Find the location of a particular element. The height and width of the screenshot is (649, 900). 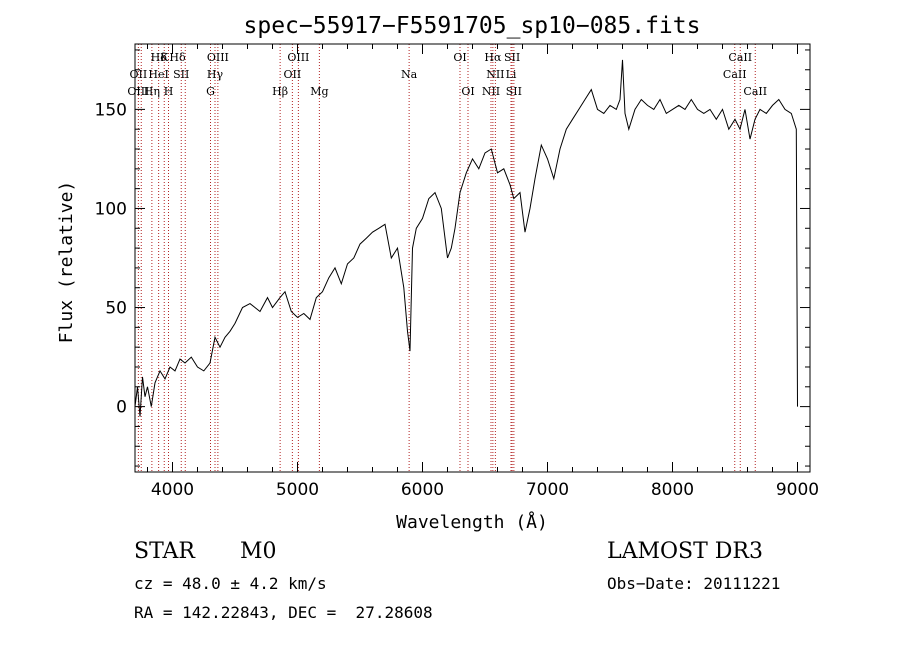

object-class: STAR is located at coordinates (164, 551).